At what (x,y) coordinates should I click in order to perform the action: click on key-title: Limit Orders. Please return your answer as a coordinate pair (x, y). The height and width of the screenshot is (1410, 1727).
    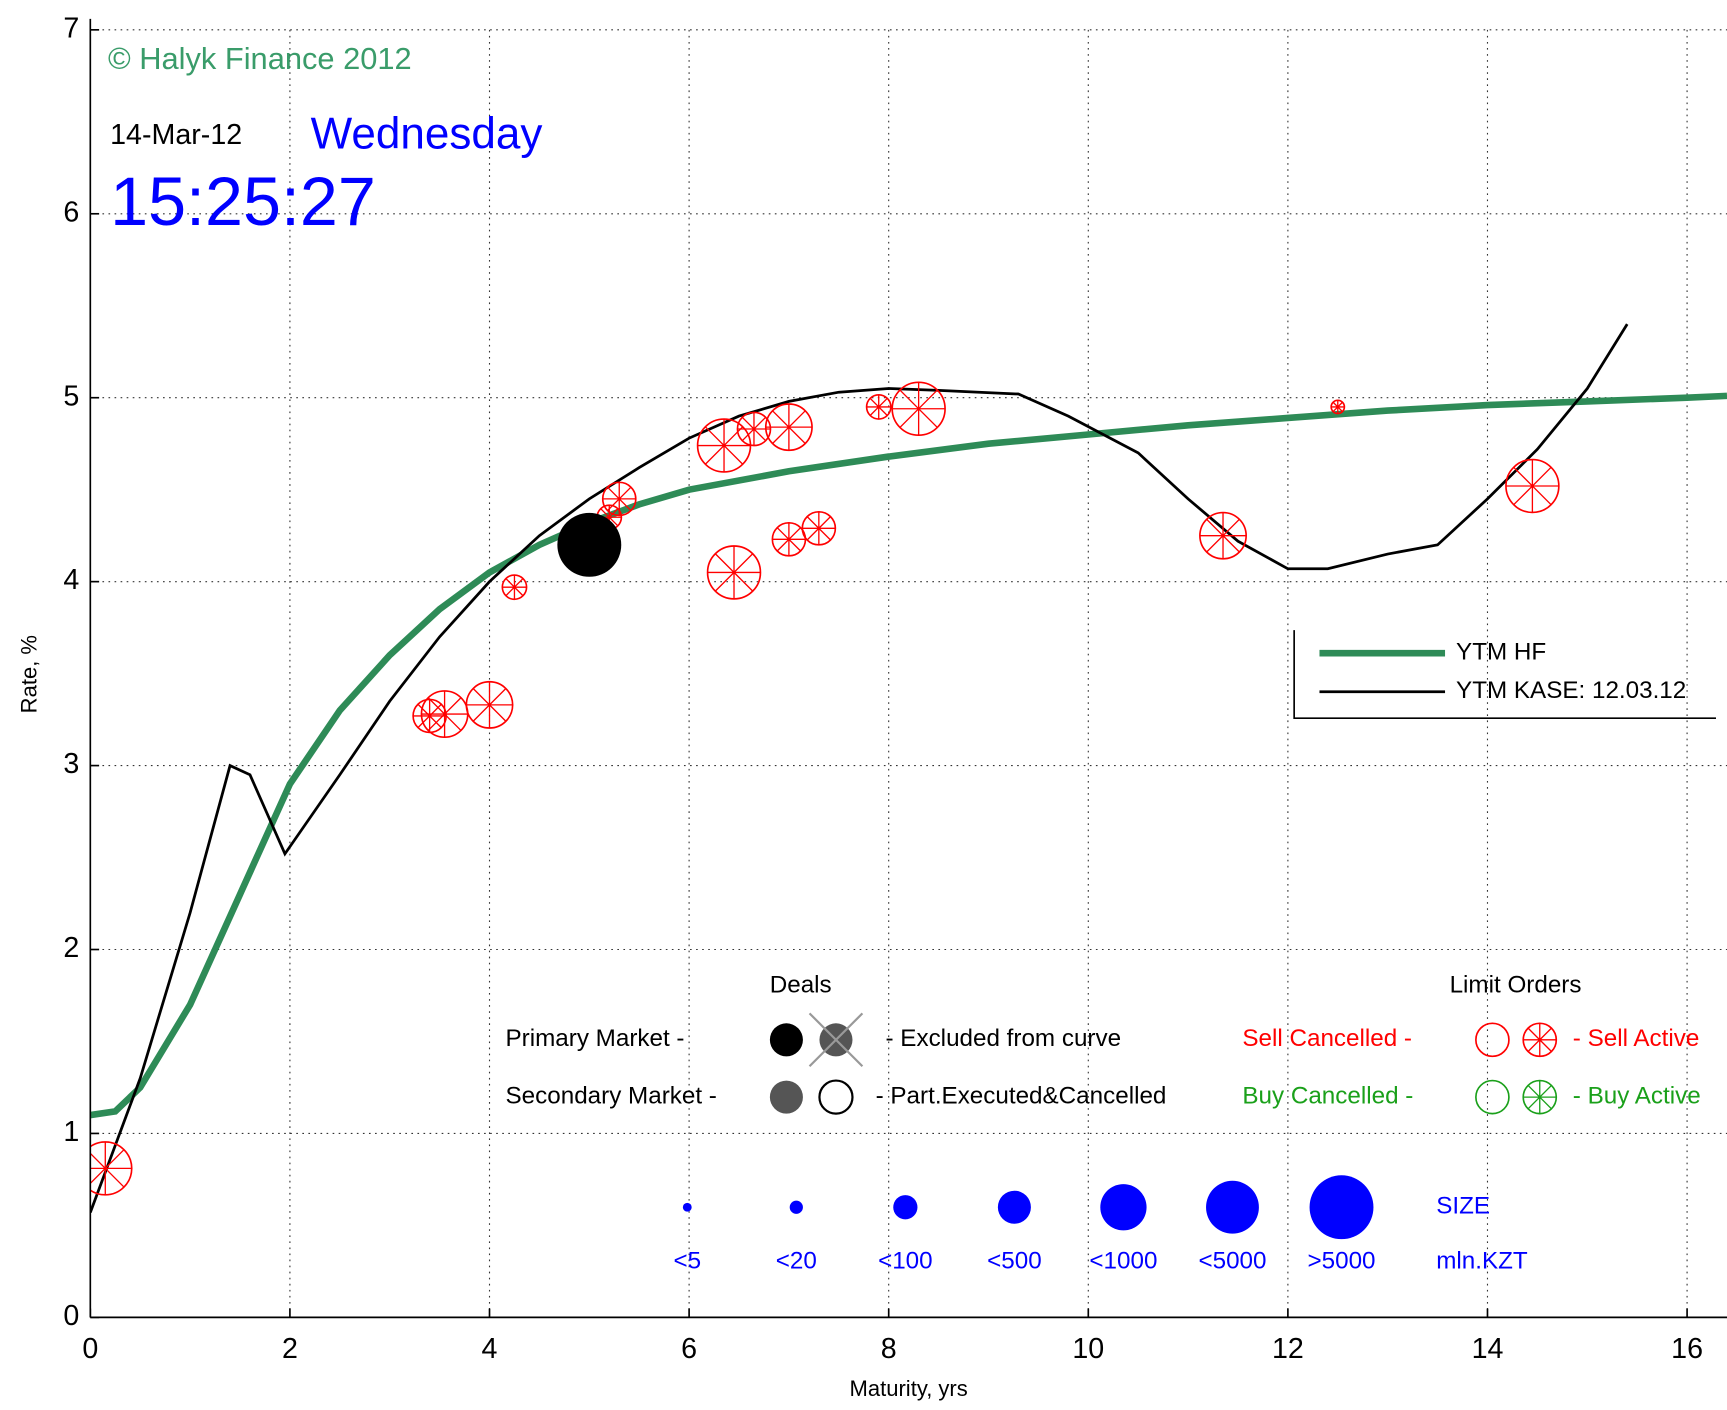
    Looking at the image, I should click on (1516, 984).